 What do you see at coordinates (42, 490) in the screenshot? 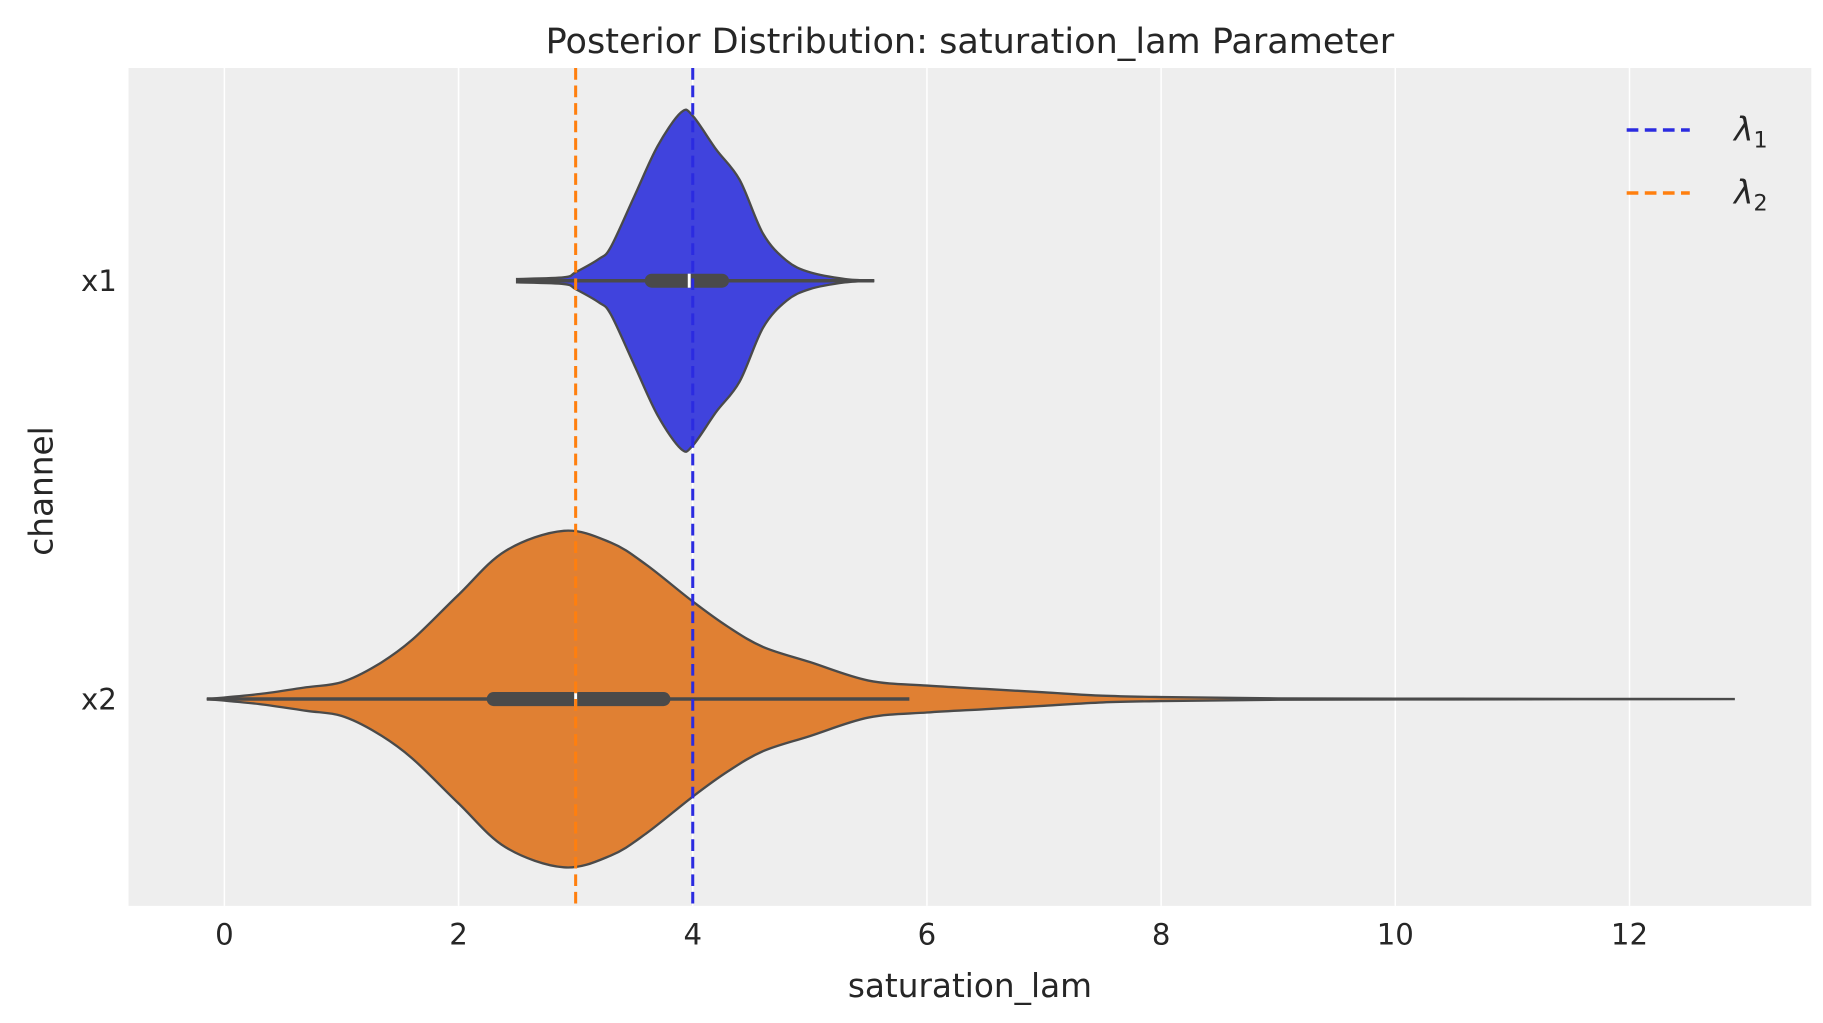
I see `y-axis-label: channel` at bounding box center [42, 490].